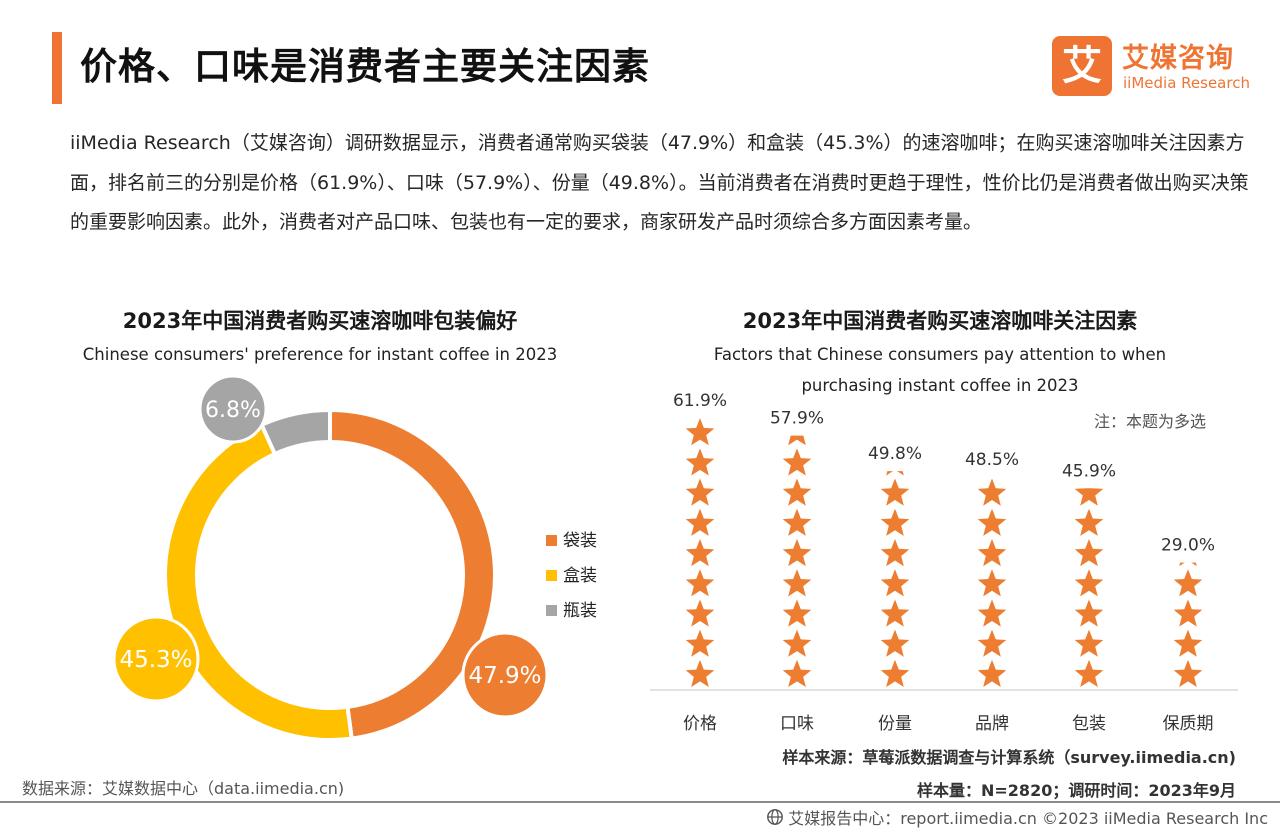  Describe the element at coordinates (1076, 790) in the screenshot. I see `sample-size: 样本量：N=2820；调研时间：2023年9月` at that location.